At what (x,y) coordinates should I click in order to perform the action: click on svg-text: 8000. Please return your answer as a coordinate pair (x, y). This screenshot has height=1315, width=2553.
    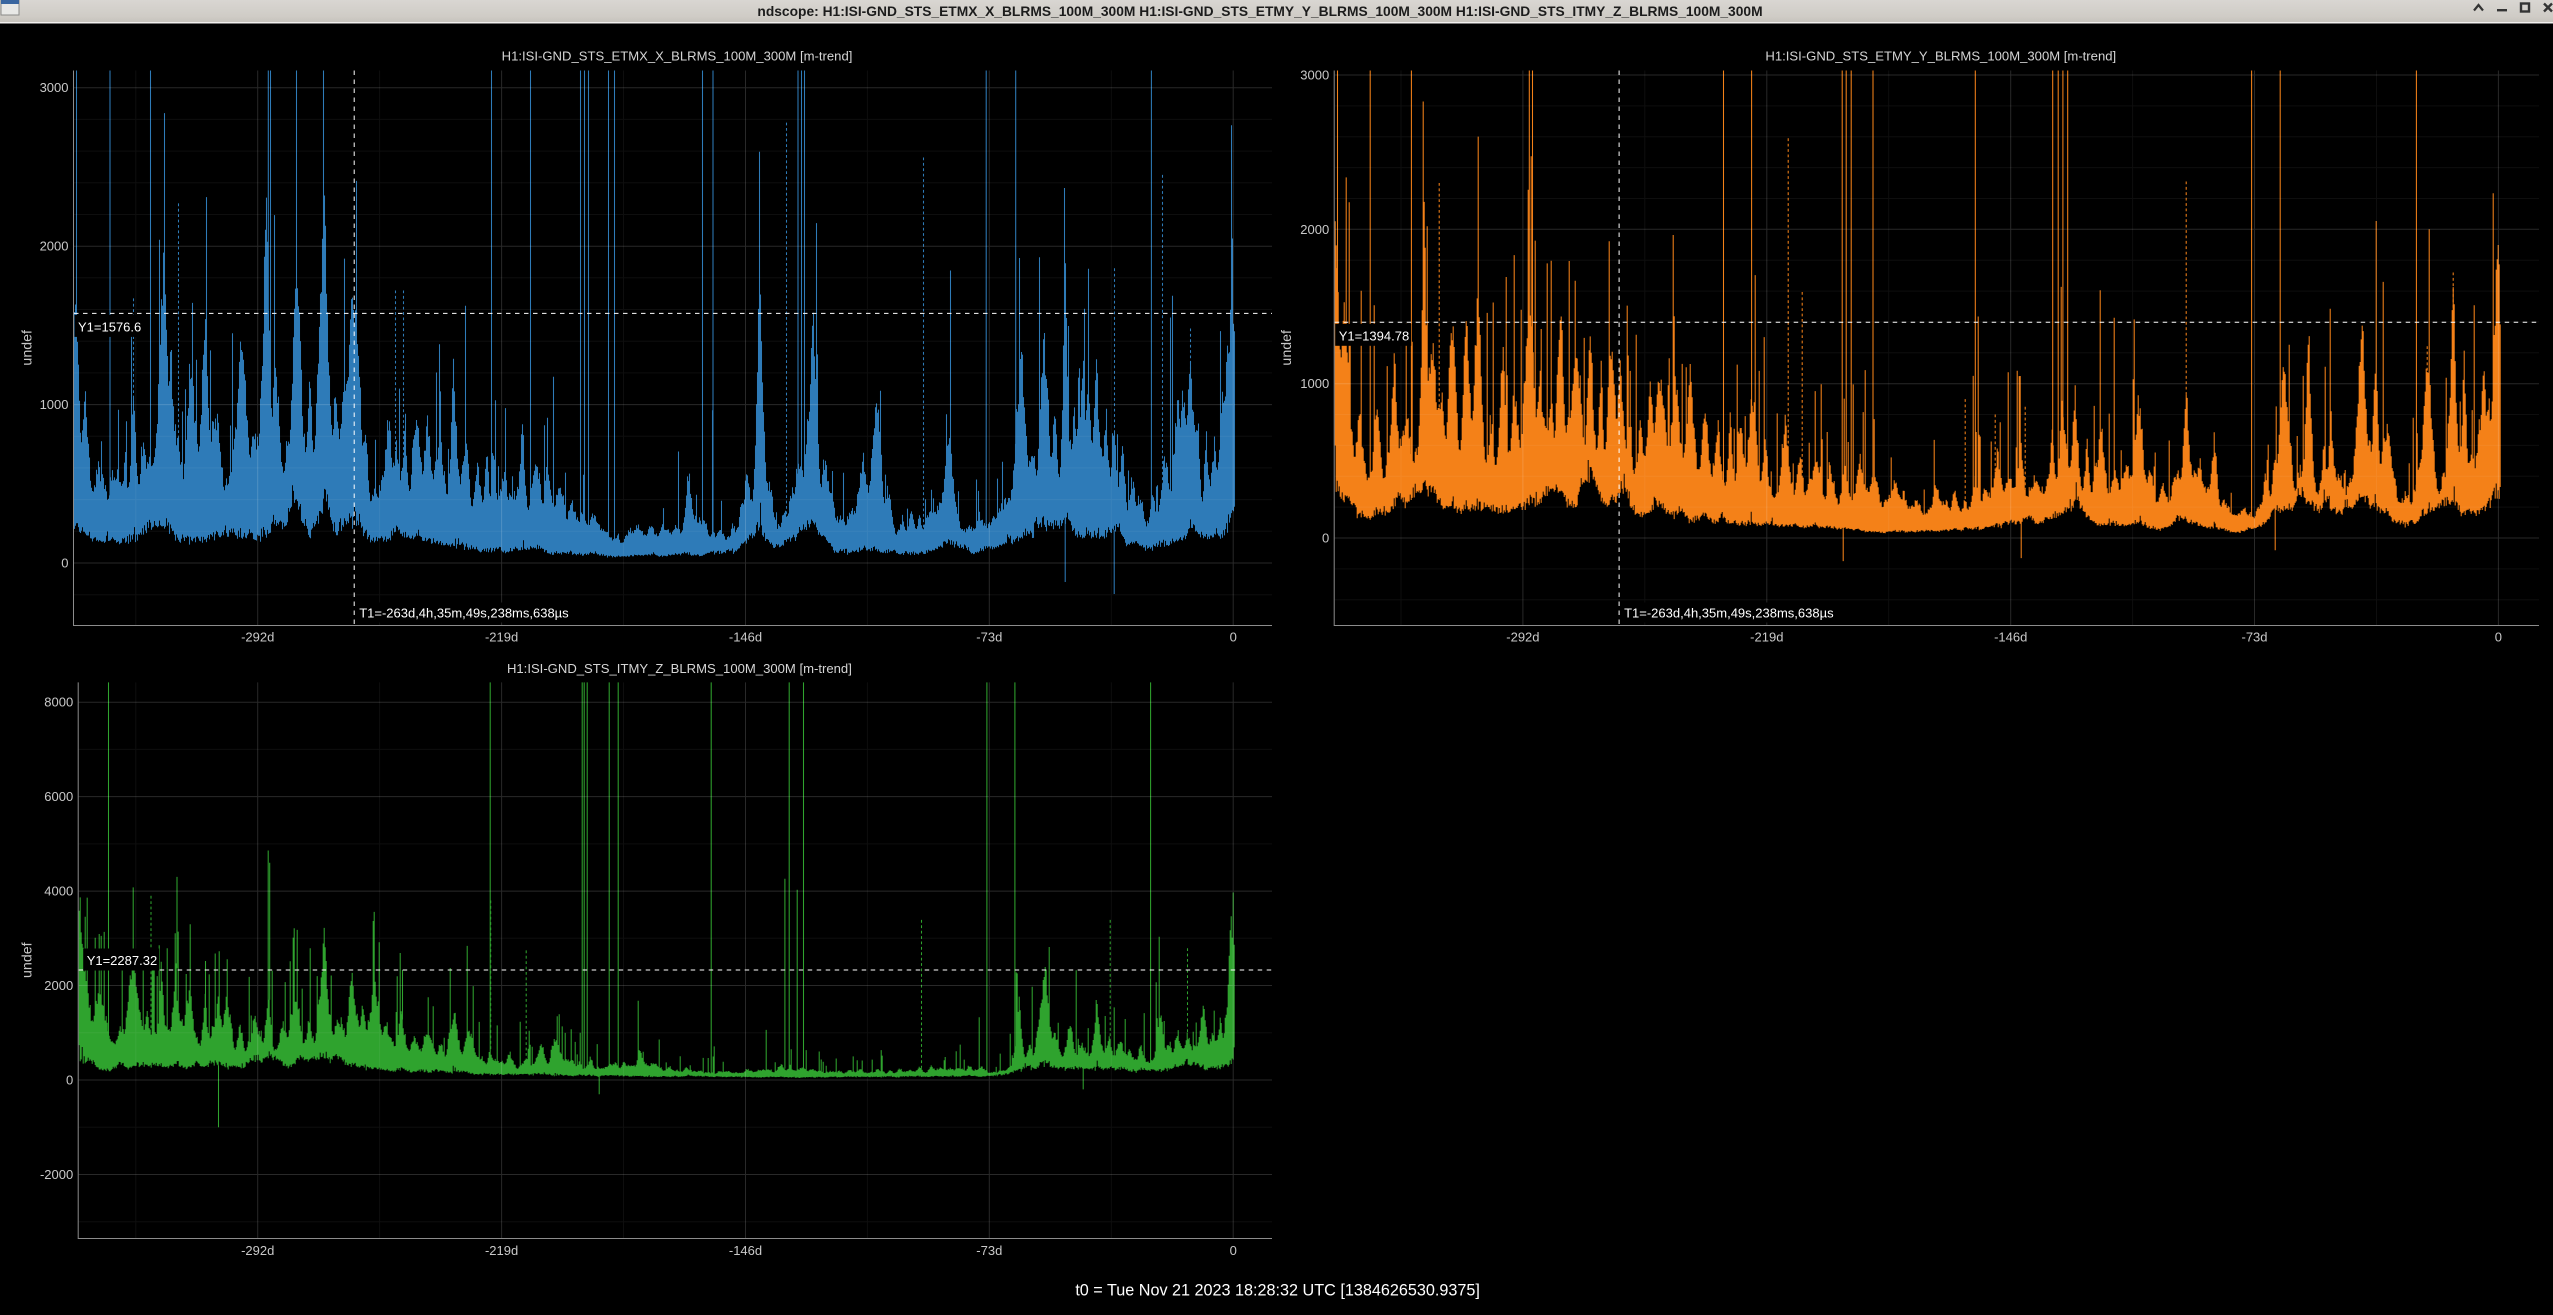
    Looking at the image, I should click on (58, 702).